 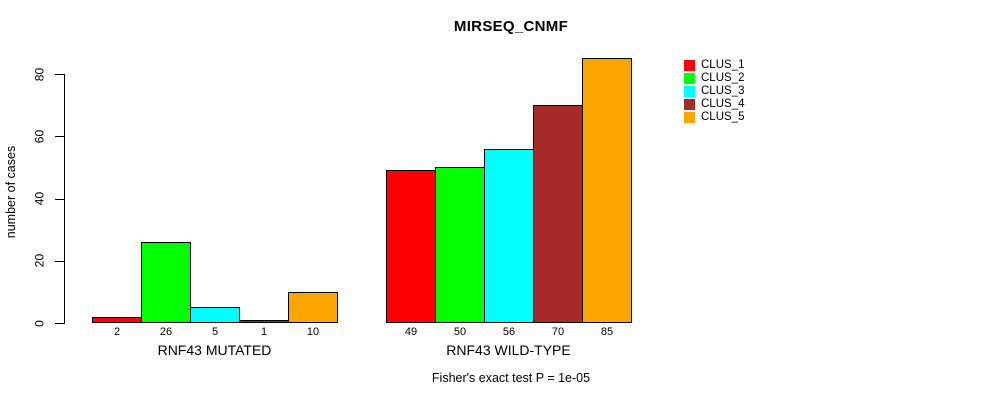 I want to click on legend-item: CLUS_2, so click(x=714, y=78).